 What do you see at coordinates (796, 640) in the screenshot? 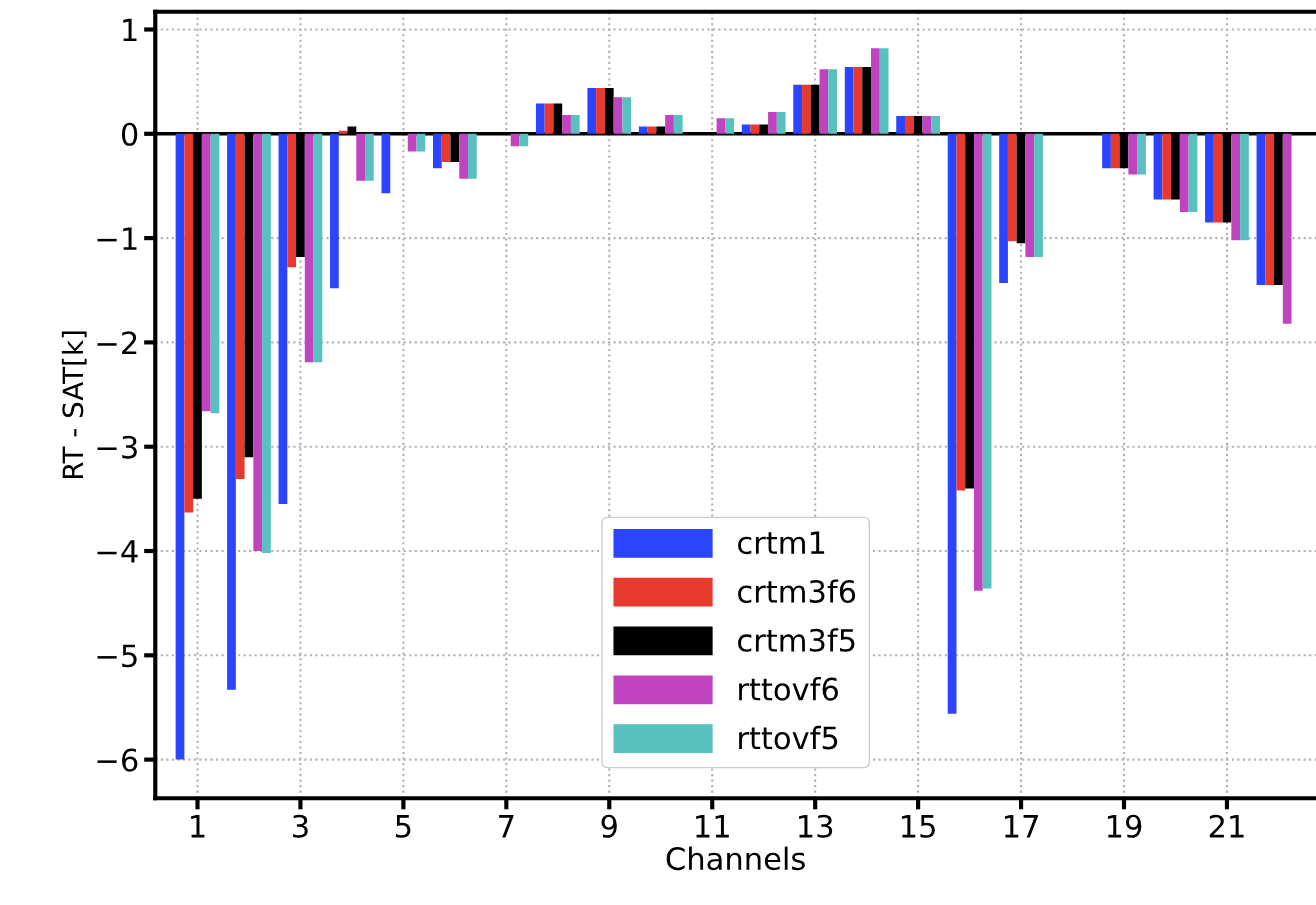
I see `legend-label: crtm3f5` at bounding box center [796, 640].